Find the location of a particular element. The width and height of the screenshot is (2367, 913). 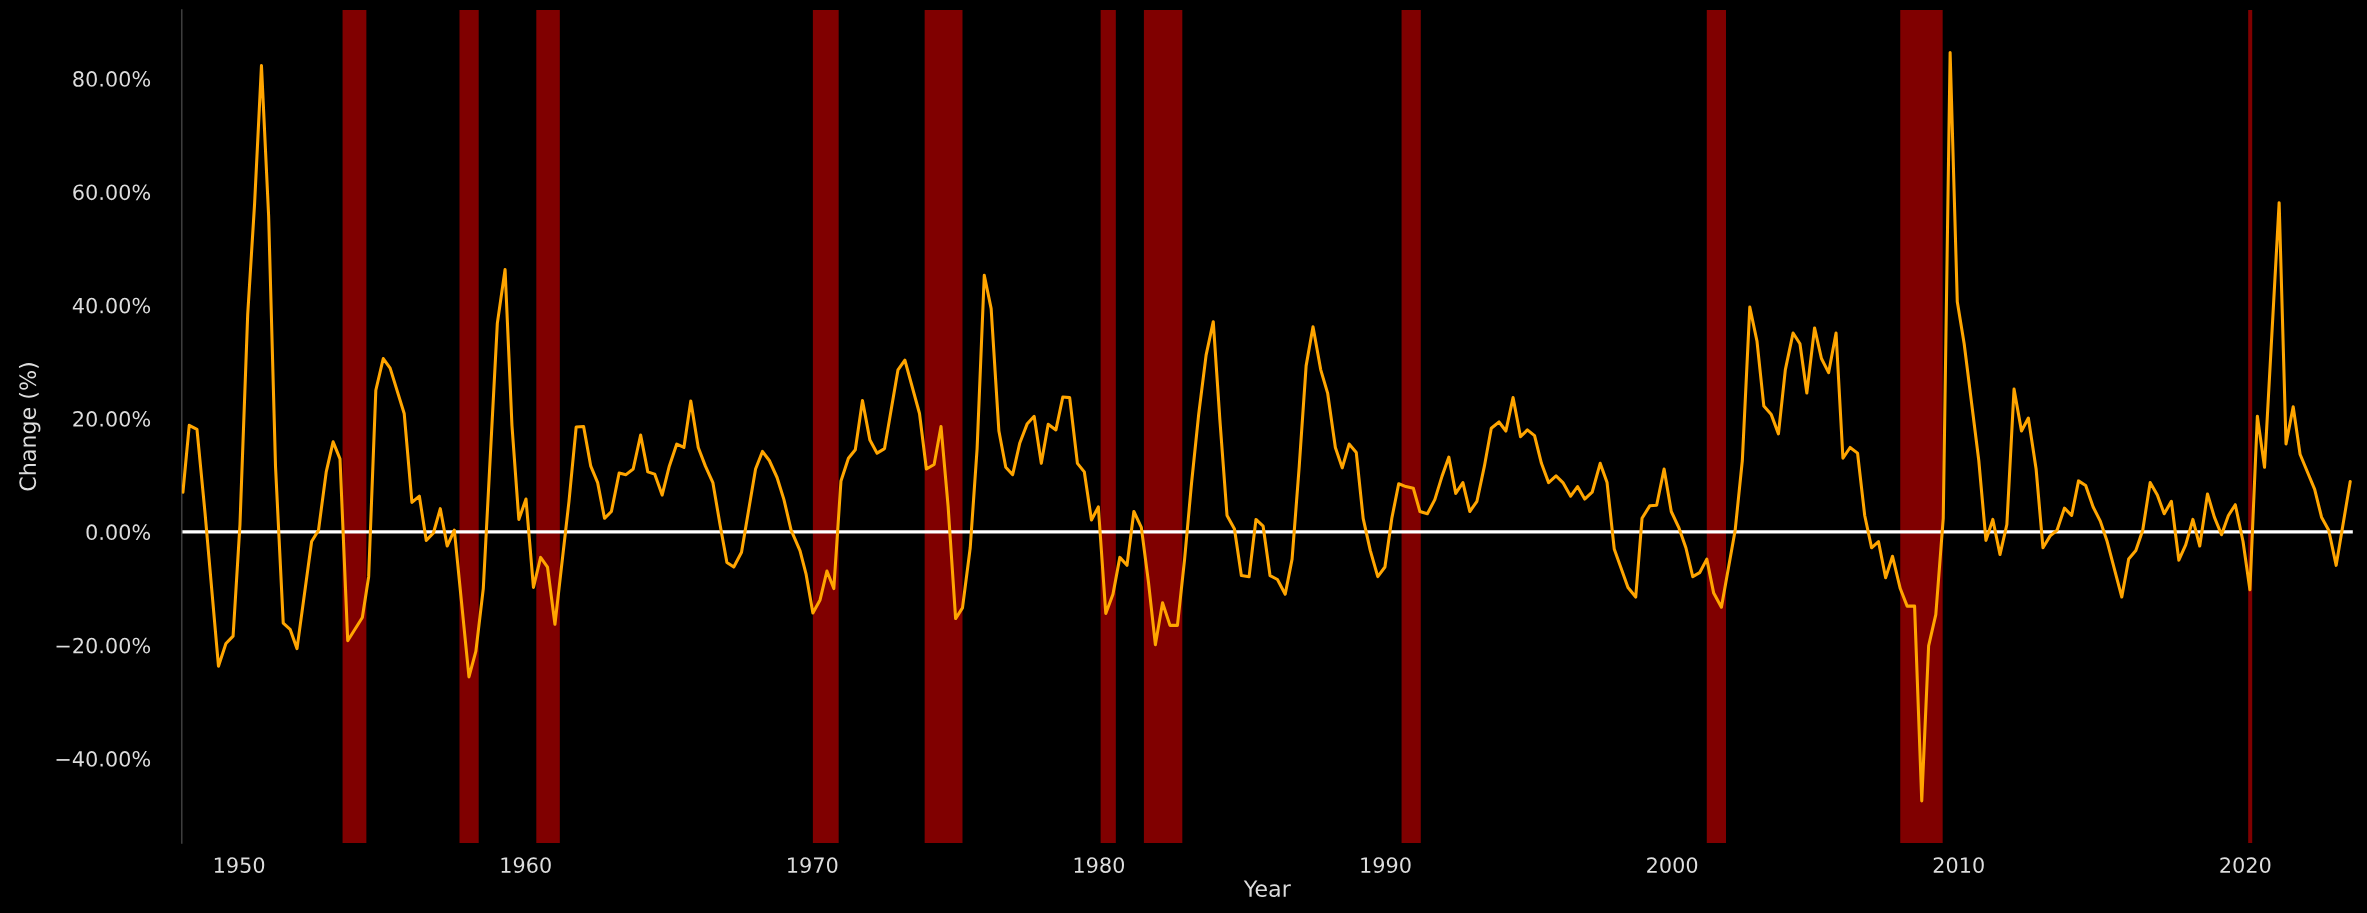

x-tick-label: 2000 is located at coordinates (1672, 865).